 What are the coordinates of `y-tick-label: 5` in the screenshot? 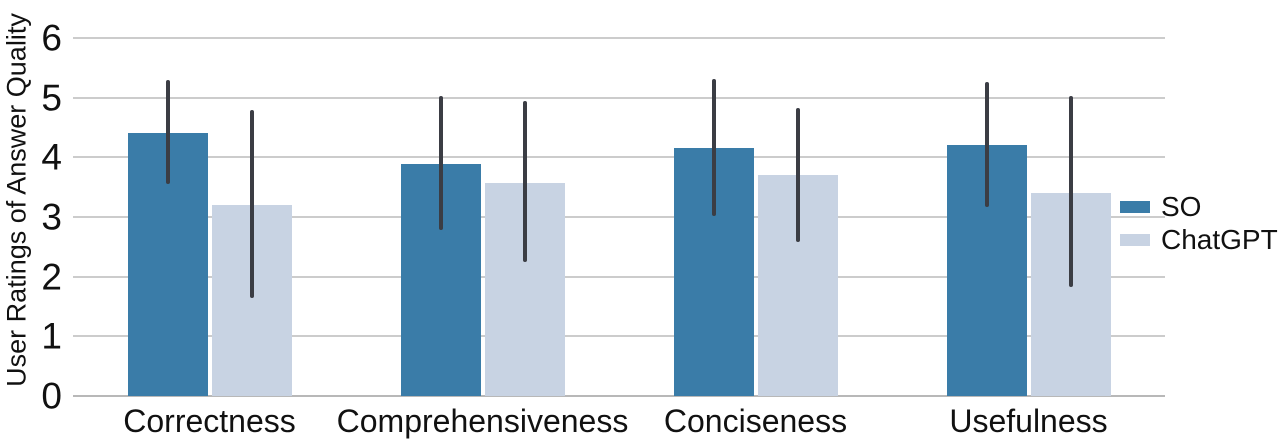 It's located at (51, 98).